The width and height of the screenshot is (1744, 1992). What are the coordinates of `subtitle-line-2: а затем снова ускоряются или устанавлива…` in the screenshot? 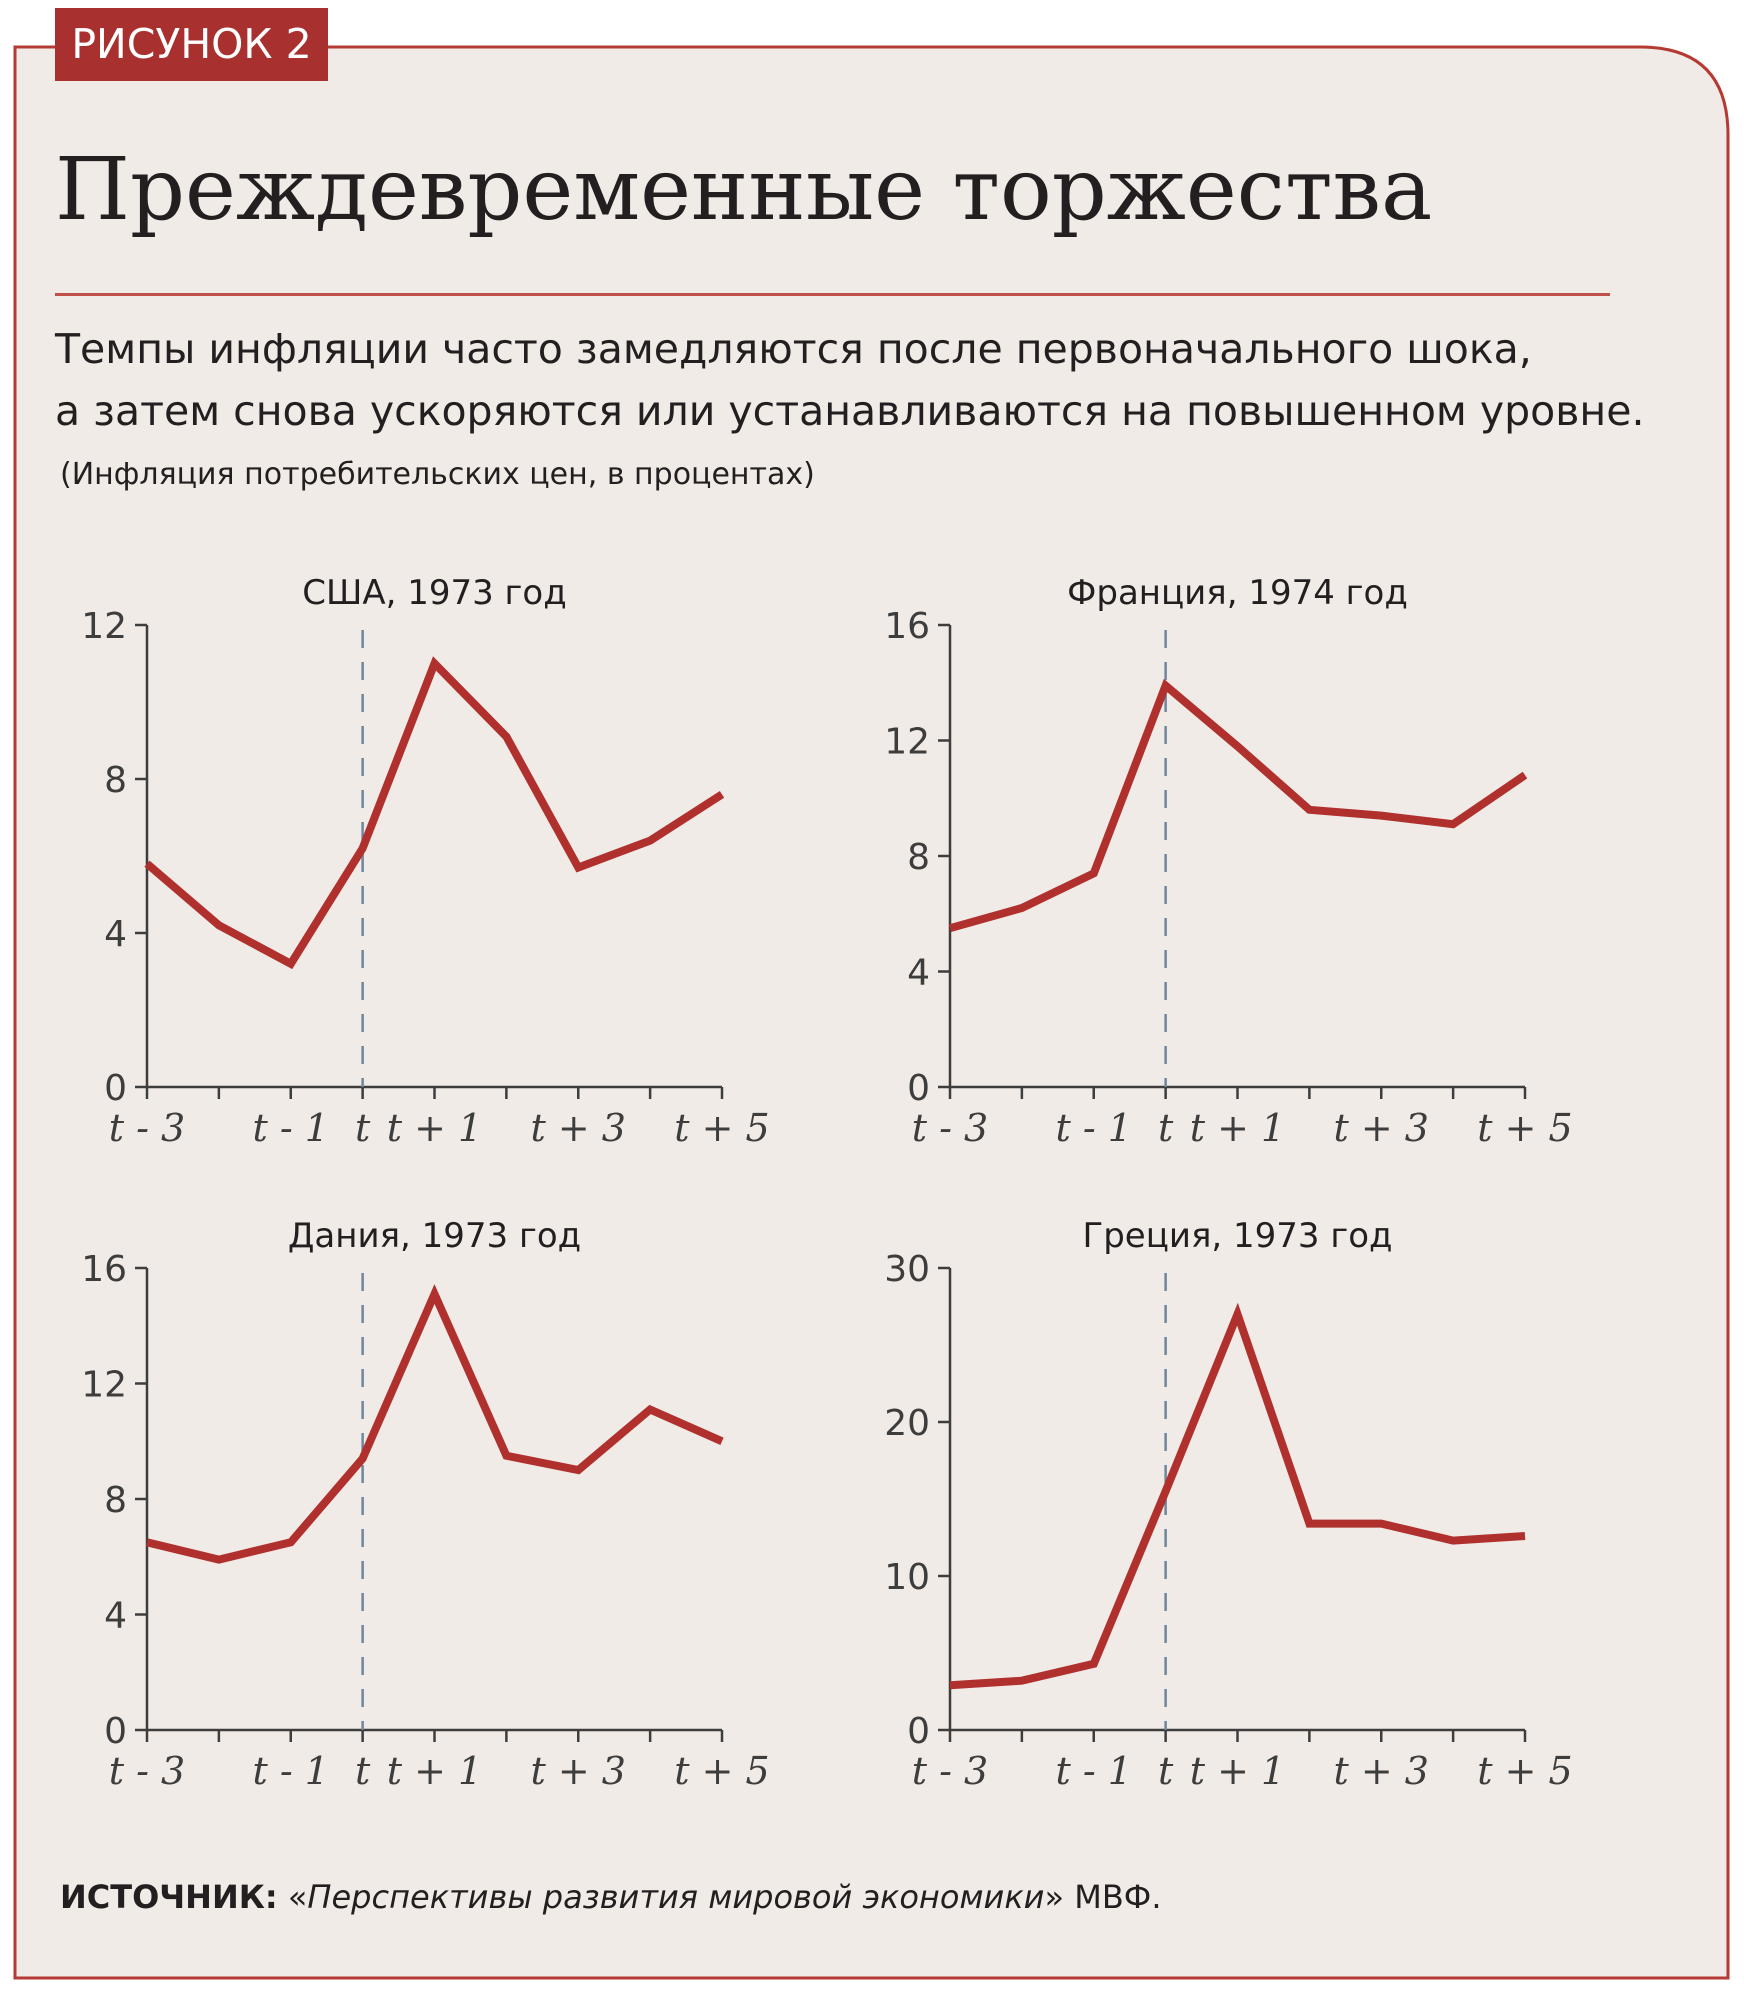 It's located at (850, 411).